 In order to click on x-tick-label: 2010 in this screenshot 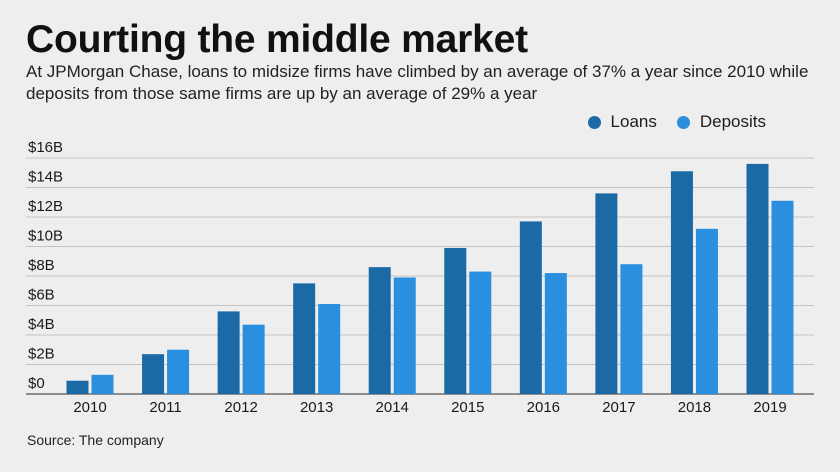, I will do `click(89, 407)`.